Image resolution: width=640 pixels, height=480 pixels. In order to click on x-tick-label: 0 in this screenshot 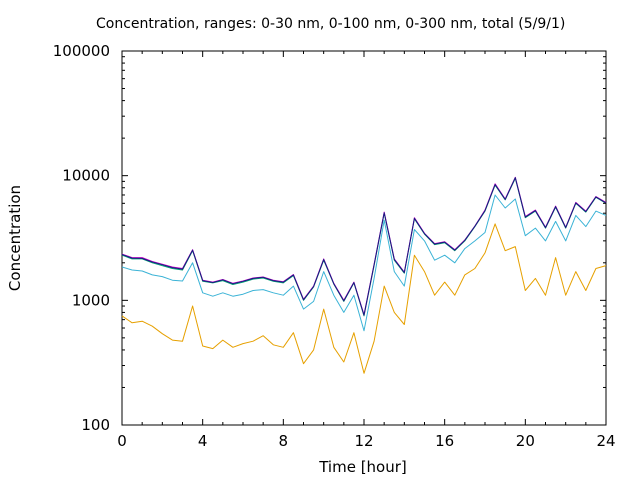, I will do `click(122, 441)`.